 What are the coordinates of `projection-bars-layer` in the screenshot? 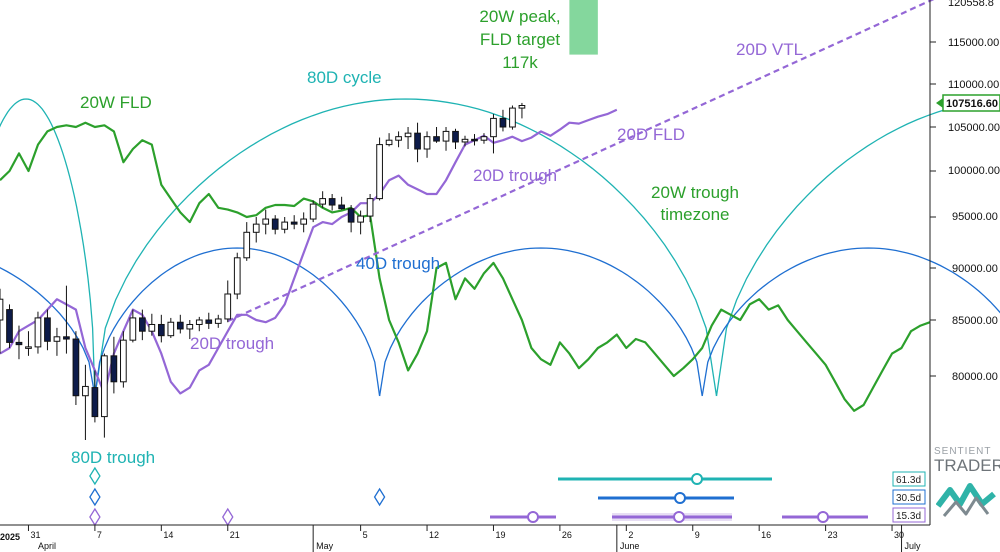 It's located at (679, 498).